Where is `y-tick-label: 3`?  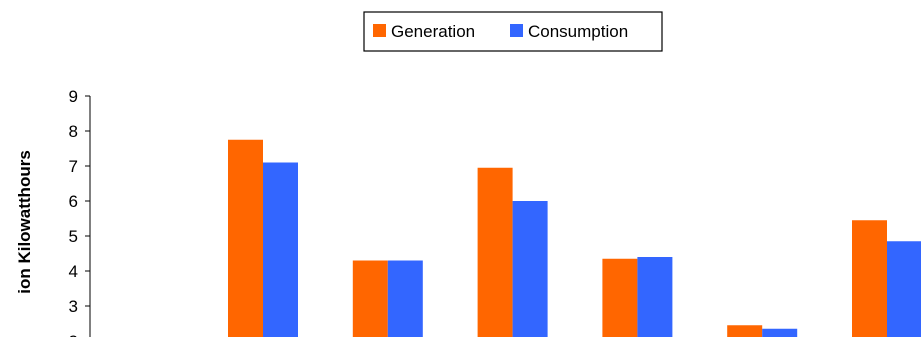 y-tick-label: 3 is located at coordinates (73, 306).